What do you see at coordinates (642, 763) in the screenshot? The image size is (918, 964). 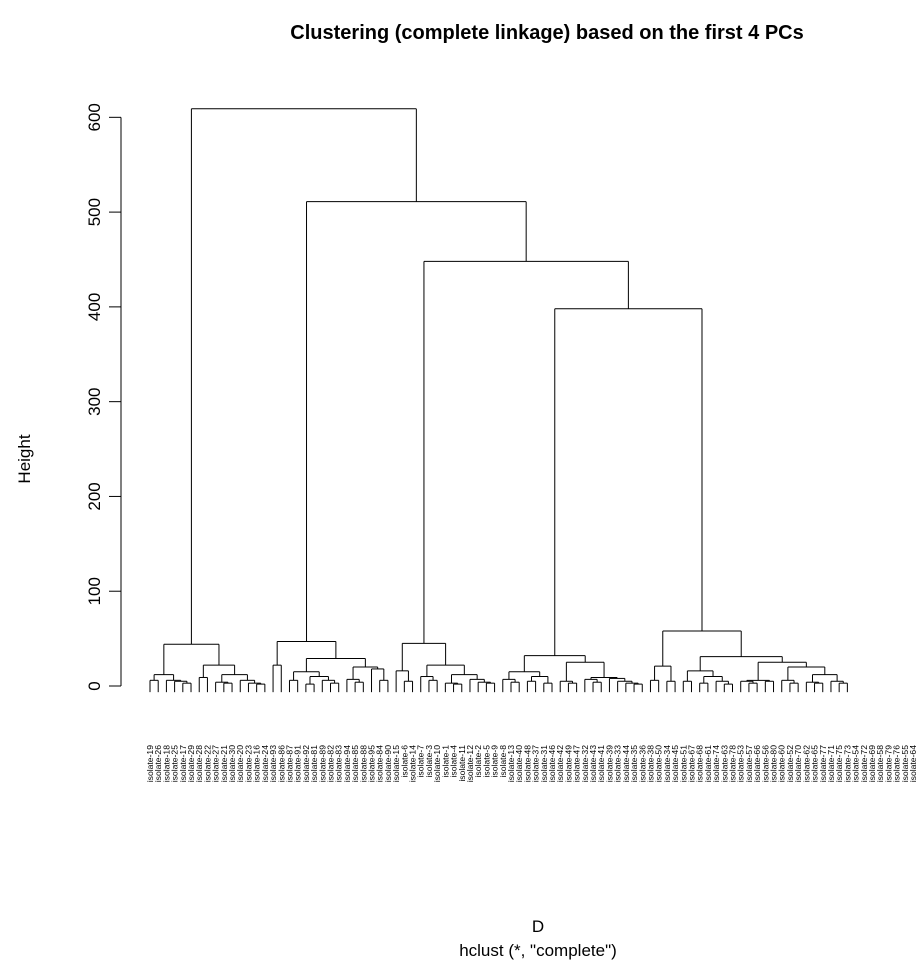 I see `leaf-label: isolate-36` at bounding box center [642, 763].